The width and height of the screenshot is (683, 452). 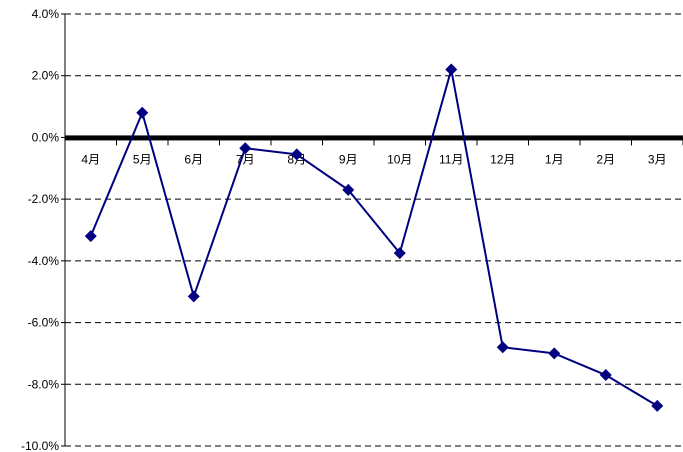 What do you see at coordinates (605, 159) in the screenshot?
I see `x-tick-label: 2月` at bounding box center [605, 159].